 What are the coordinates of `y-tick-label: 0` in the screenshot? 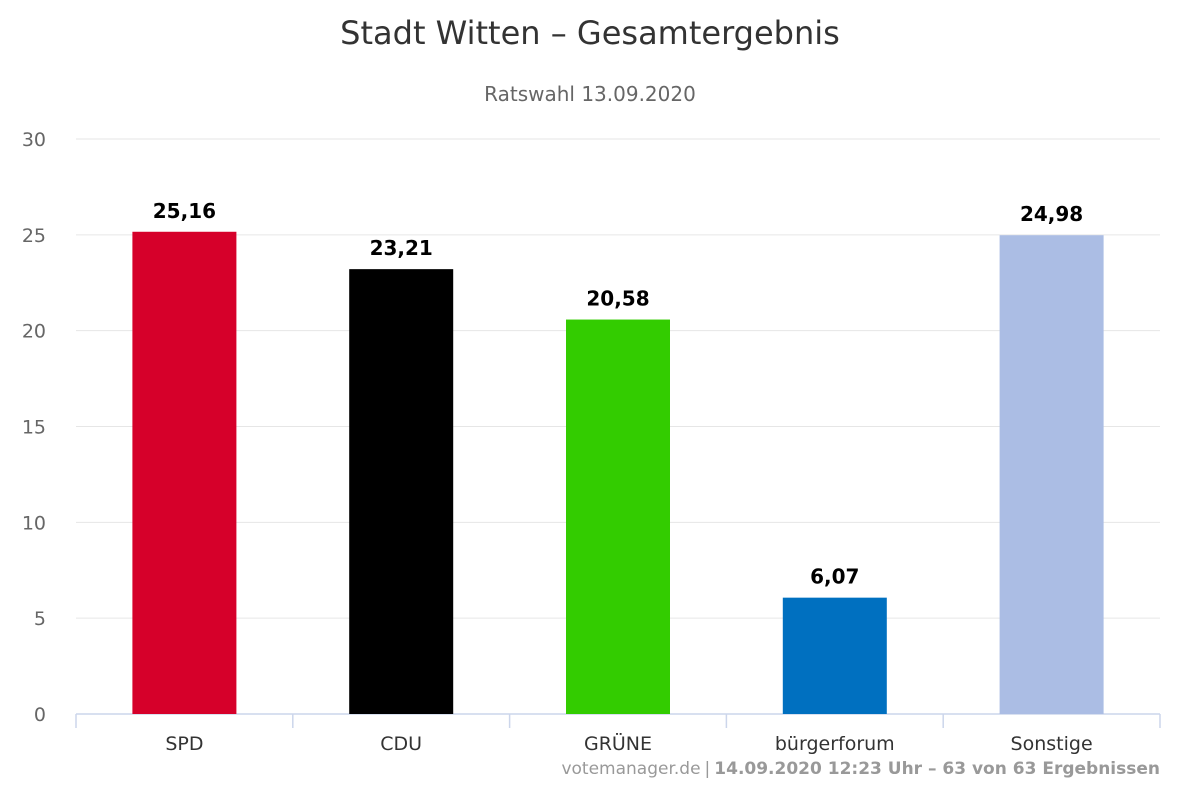 It's located at (40, 715).